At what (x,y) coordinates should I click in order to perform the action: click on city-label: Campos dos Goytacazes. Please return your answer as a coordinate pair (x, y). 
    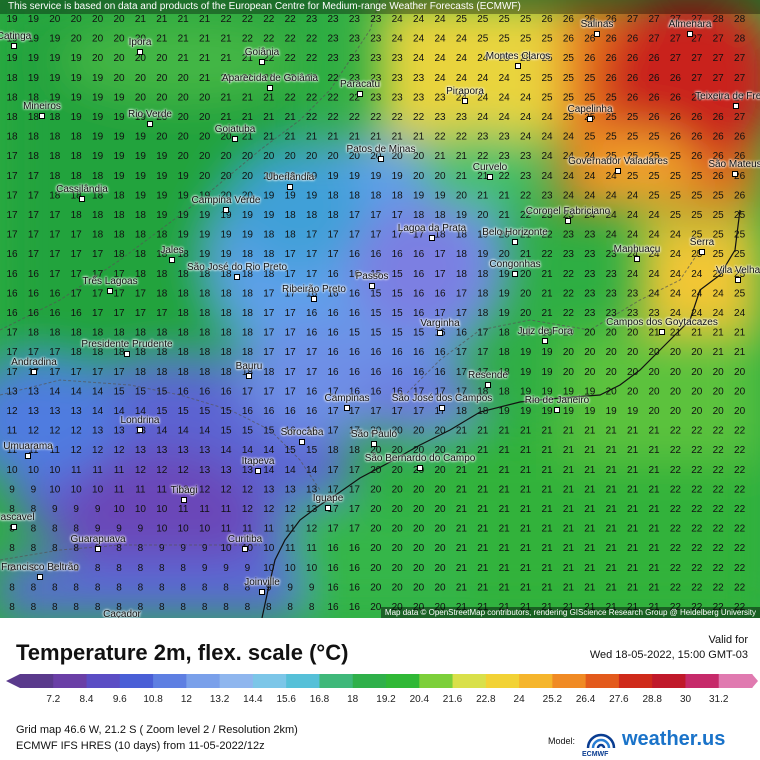
    Looking at the image, I should click on (662, 322).